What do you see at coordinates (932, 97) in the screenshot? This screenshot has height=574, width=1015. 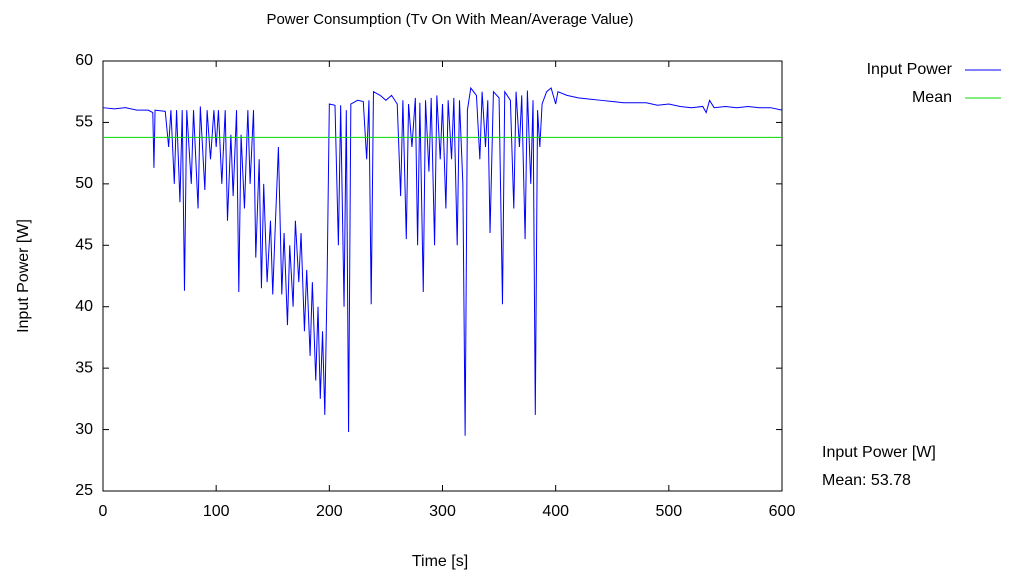 I see `legend-label: Mean` at bounding box center [932, 97].